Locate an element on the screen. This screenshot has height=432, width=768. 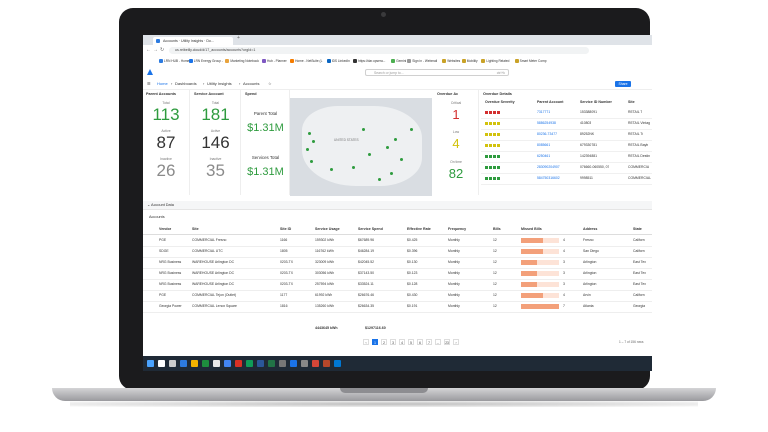
table-row: 5886254938 410803 RETAIL Vintag is located at coordinates (566, 124).